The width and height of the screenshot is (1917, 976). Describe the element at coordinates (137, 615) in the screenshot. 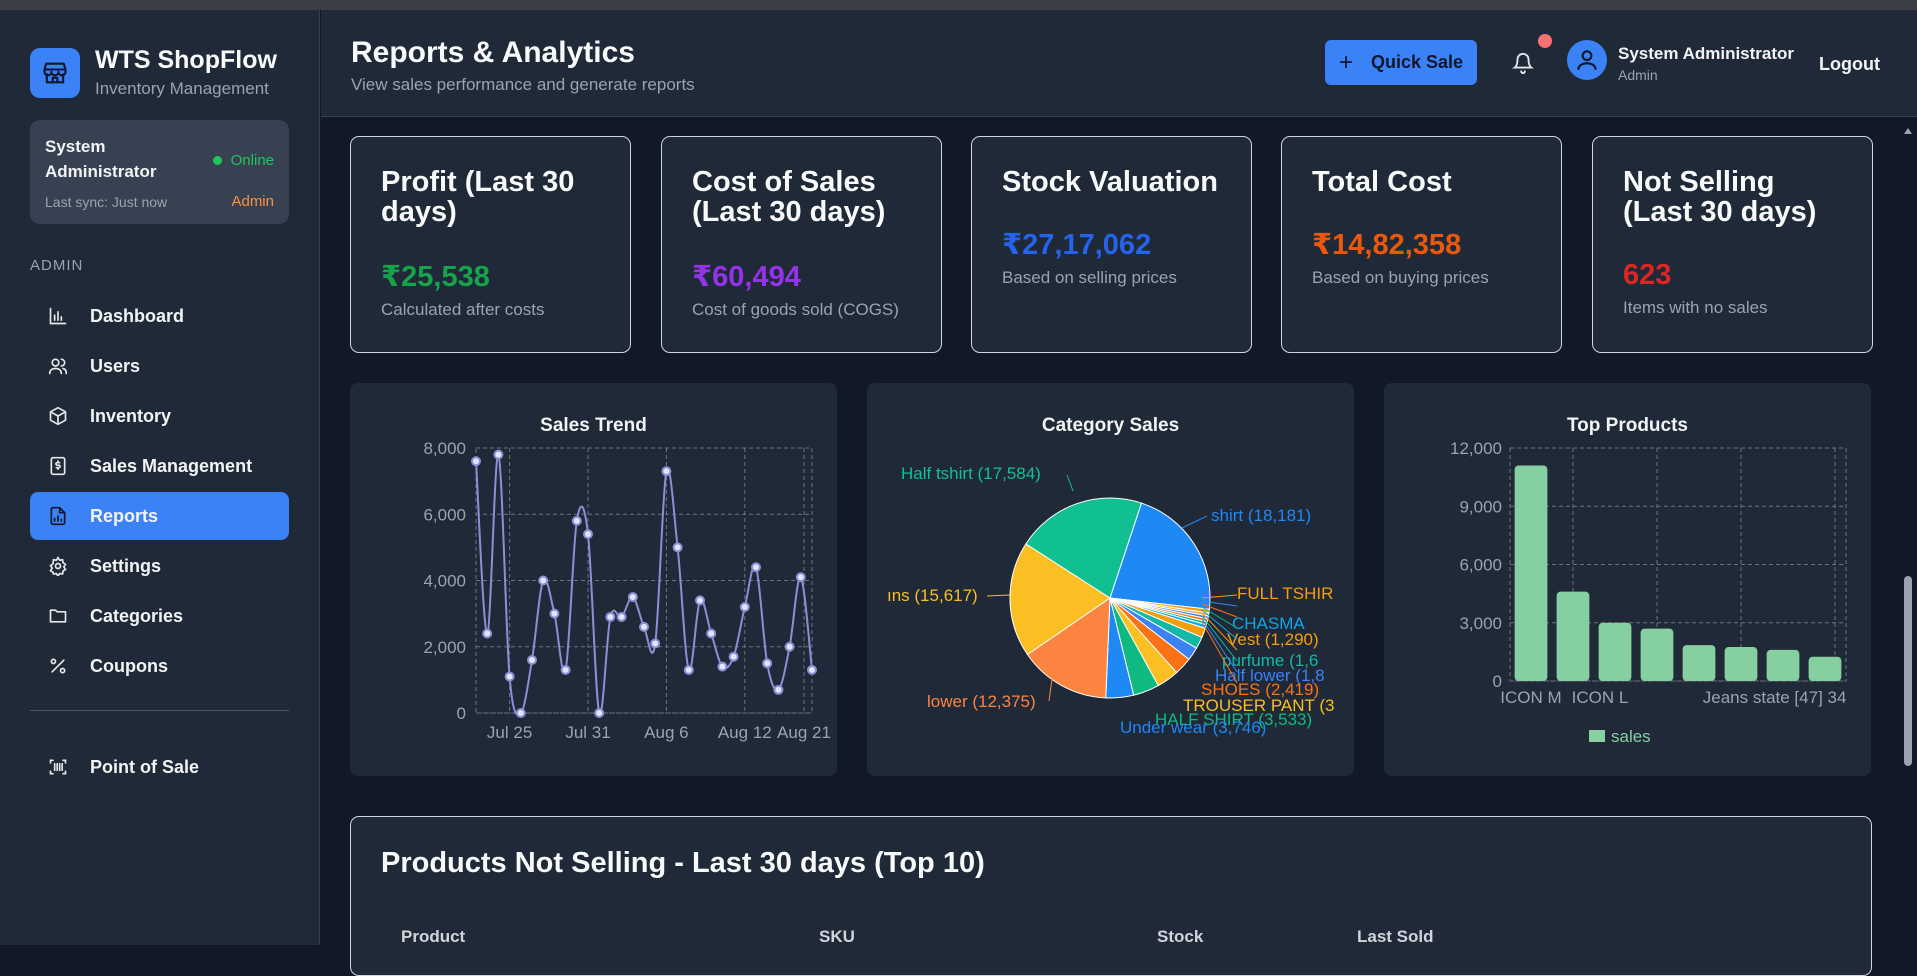

I see `sidebar-item-label: Categories` at that location.